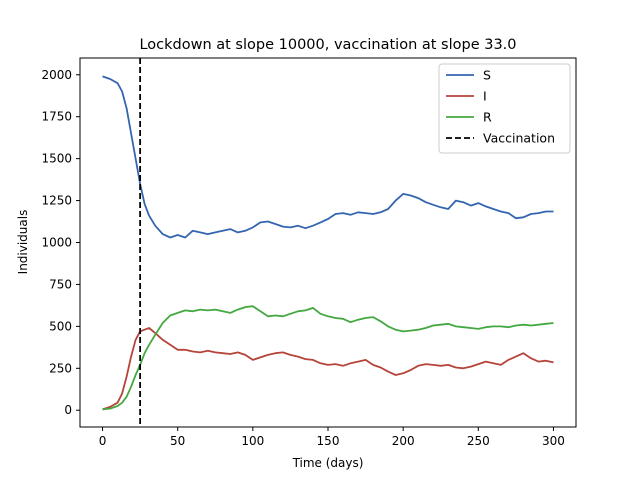  What do you see at coordinates (485, 96) in the screenshot?
I see `legend-label: I` at bounding box center [485, 96].